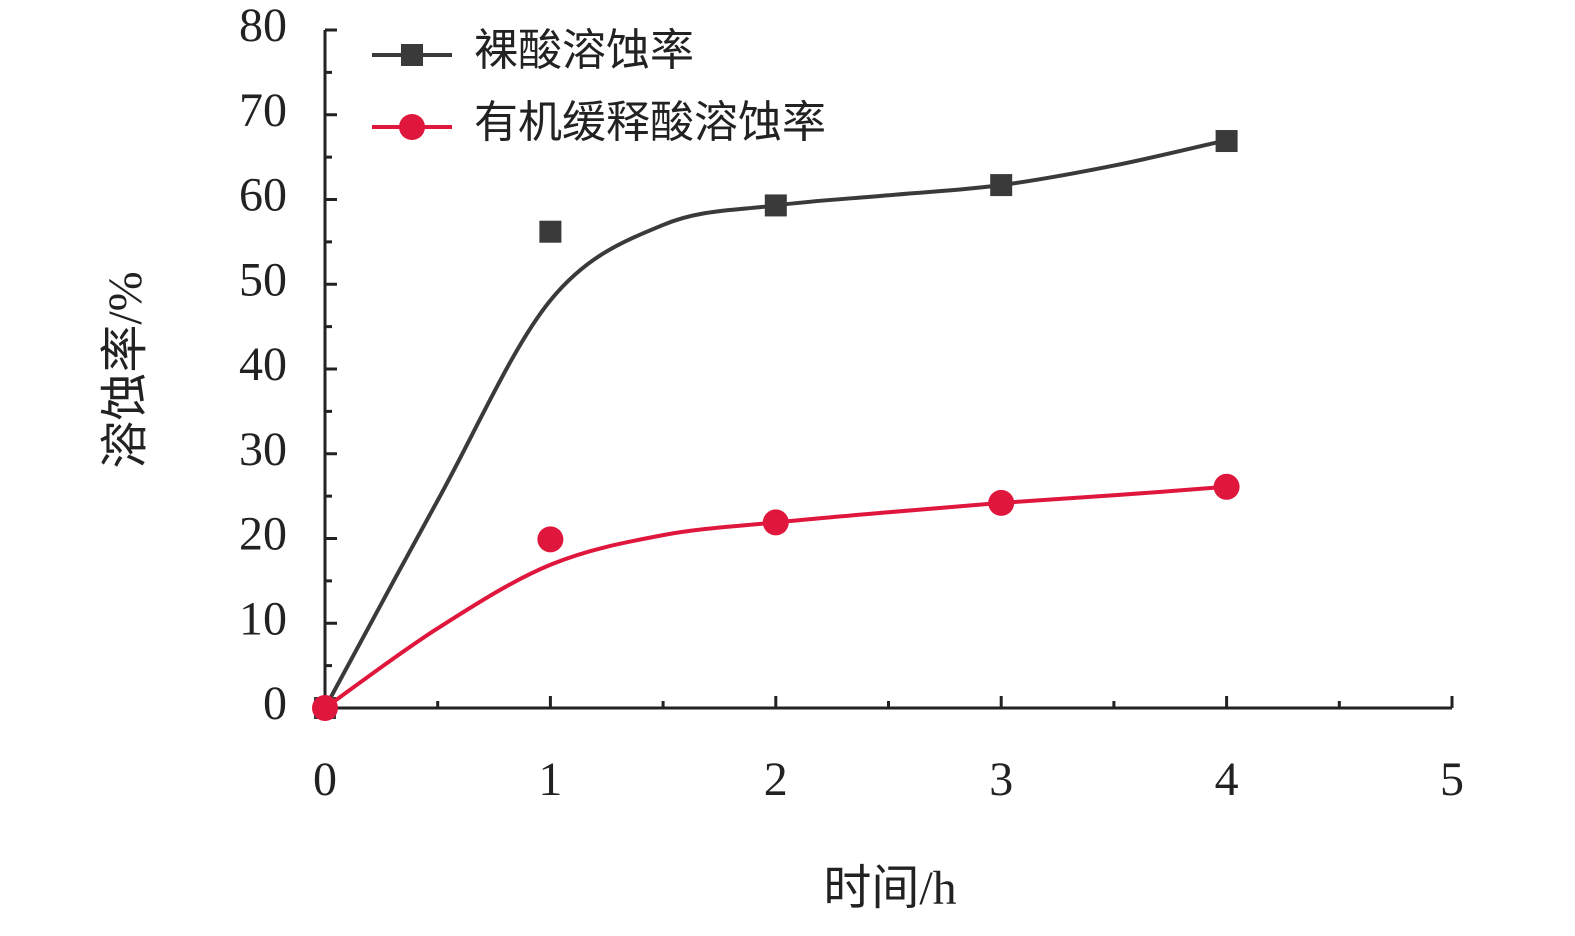 Image resolution: width=1575 pixels, height=936 pixels. Describe the element at coordinates (776, 779) in the screenshot. I see `x-tick-label: 2` at that location.